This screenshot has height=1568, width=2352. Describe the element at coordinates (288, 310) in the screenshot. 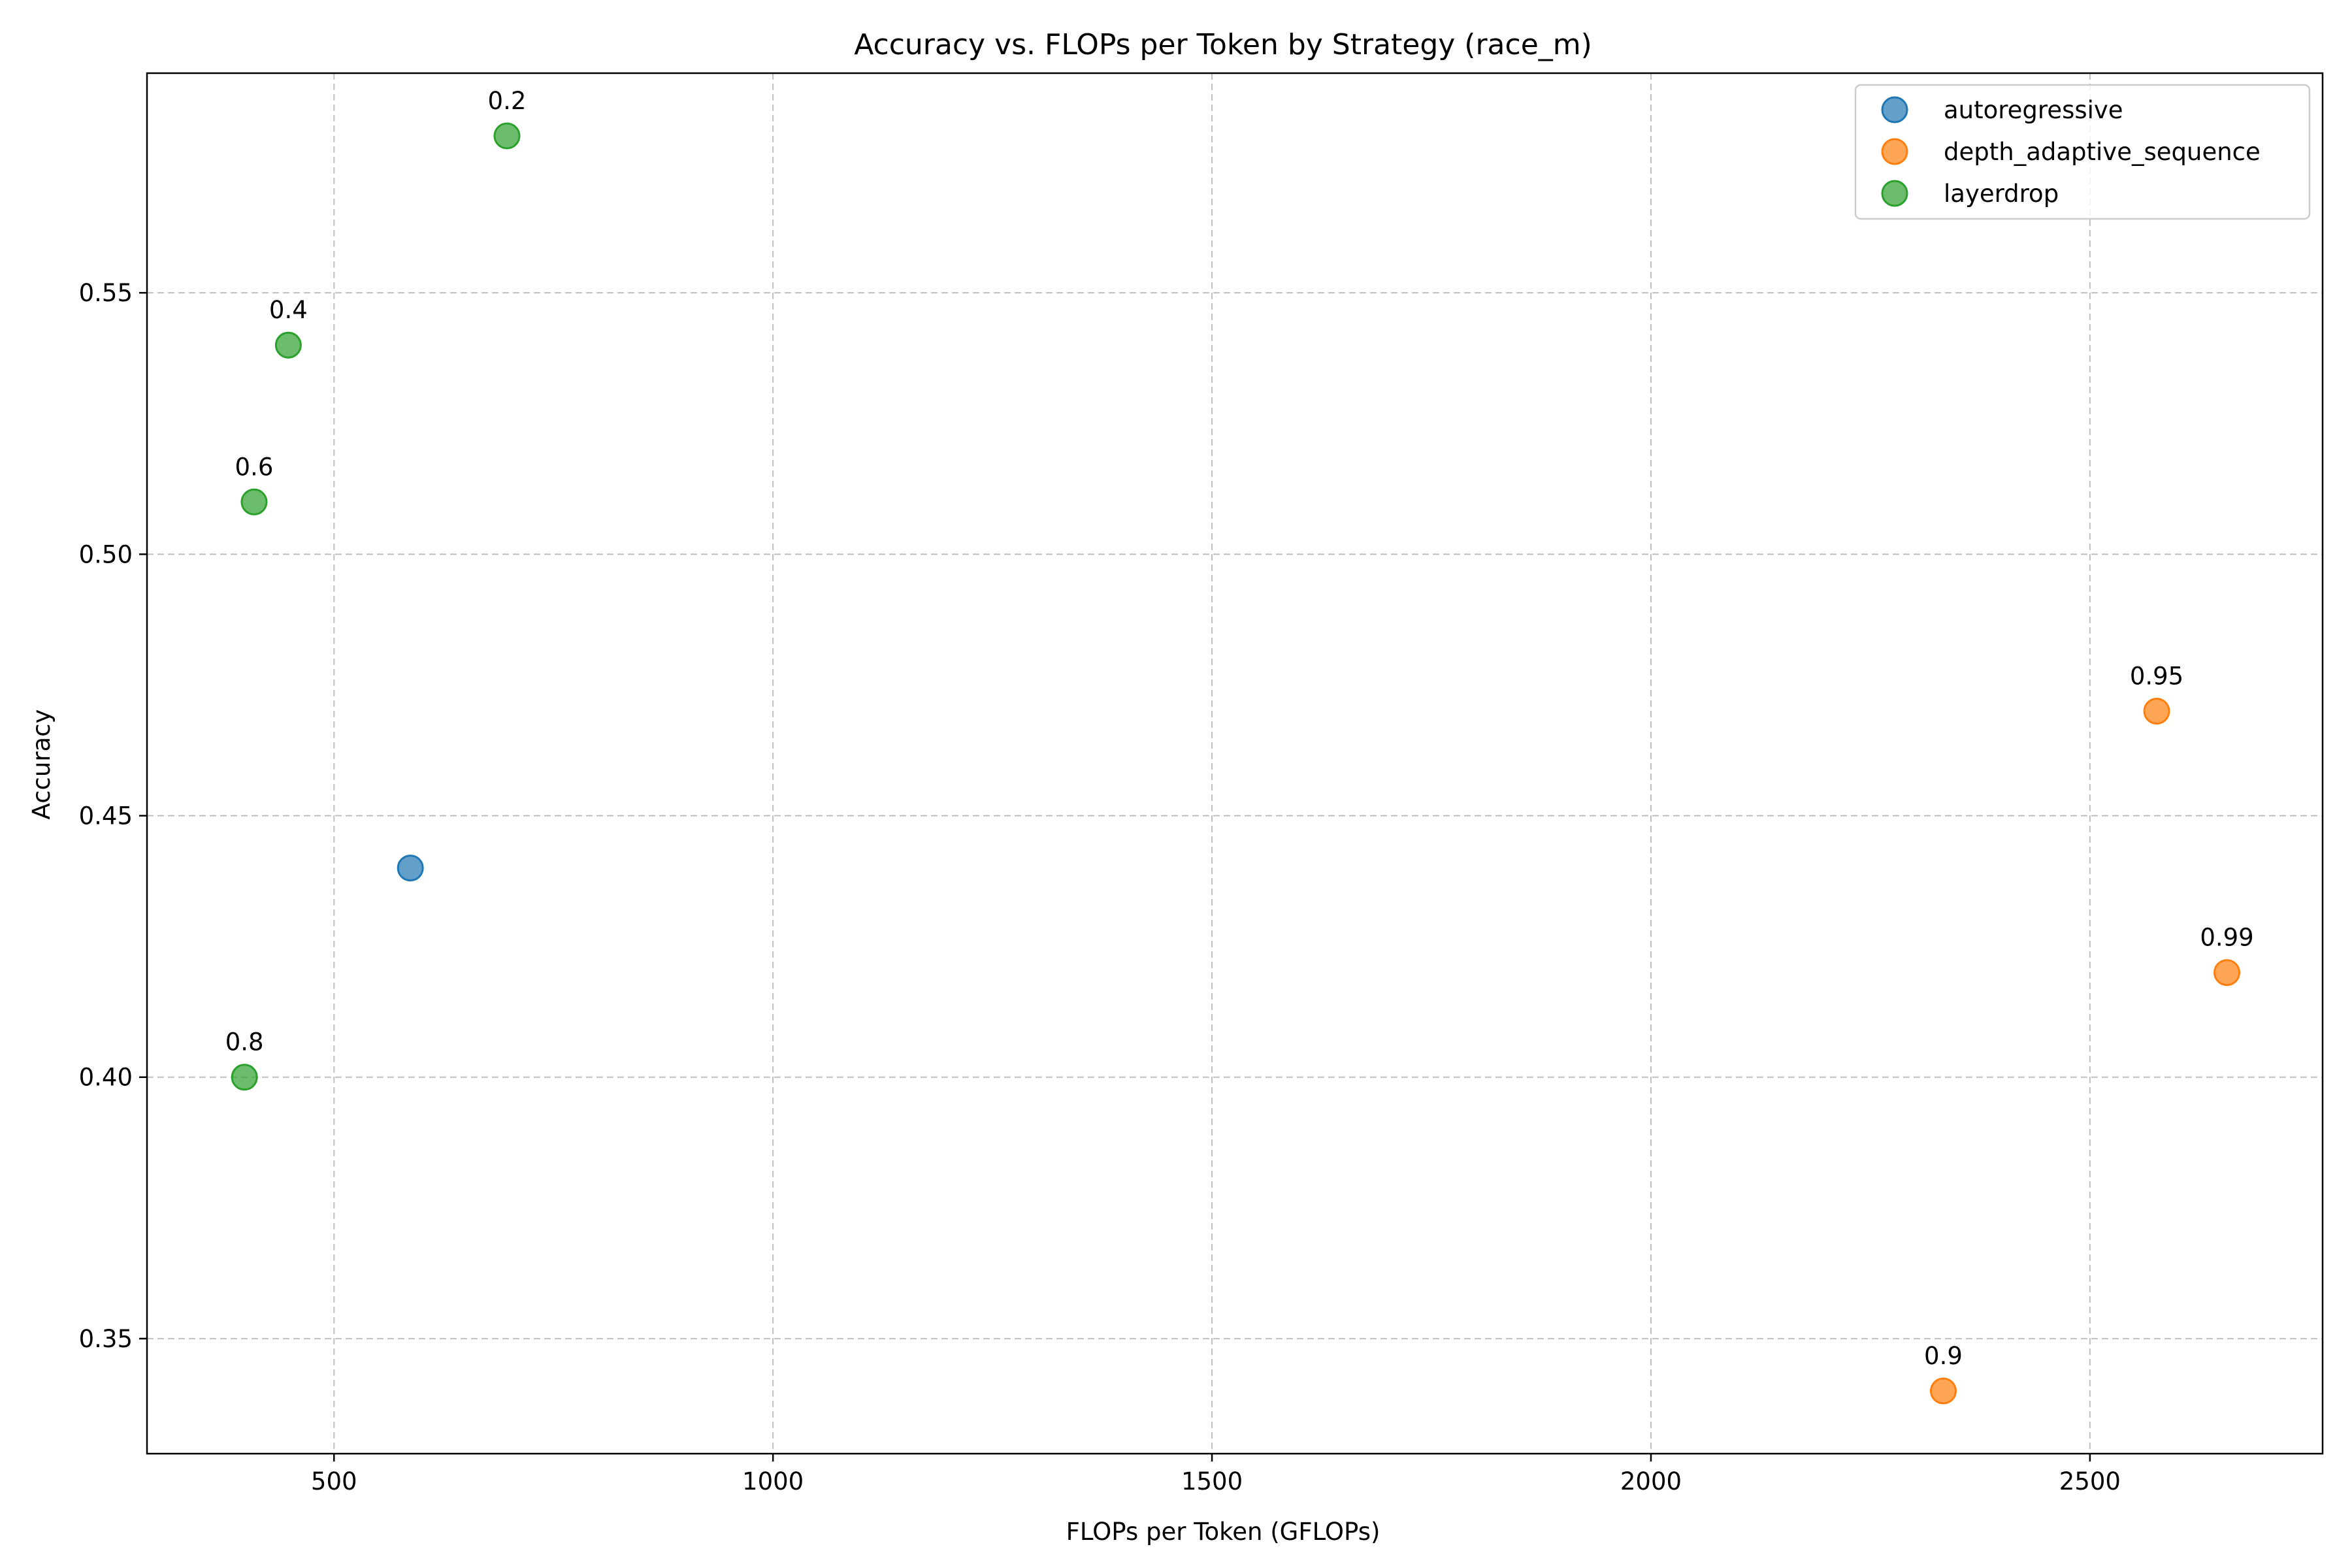

I see `point-annotation: 0.4` at that location.